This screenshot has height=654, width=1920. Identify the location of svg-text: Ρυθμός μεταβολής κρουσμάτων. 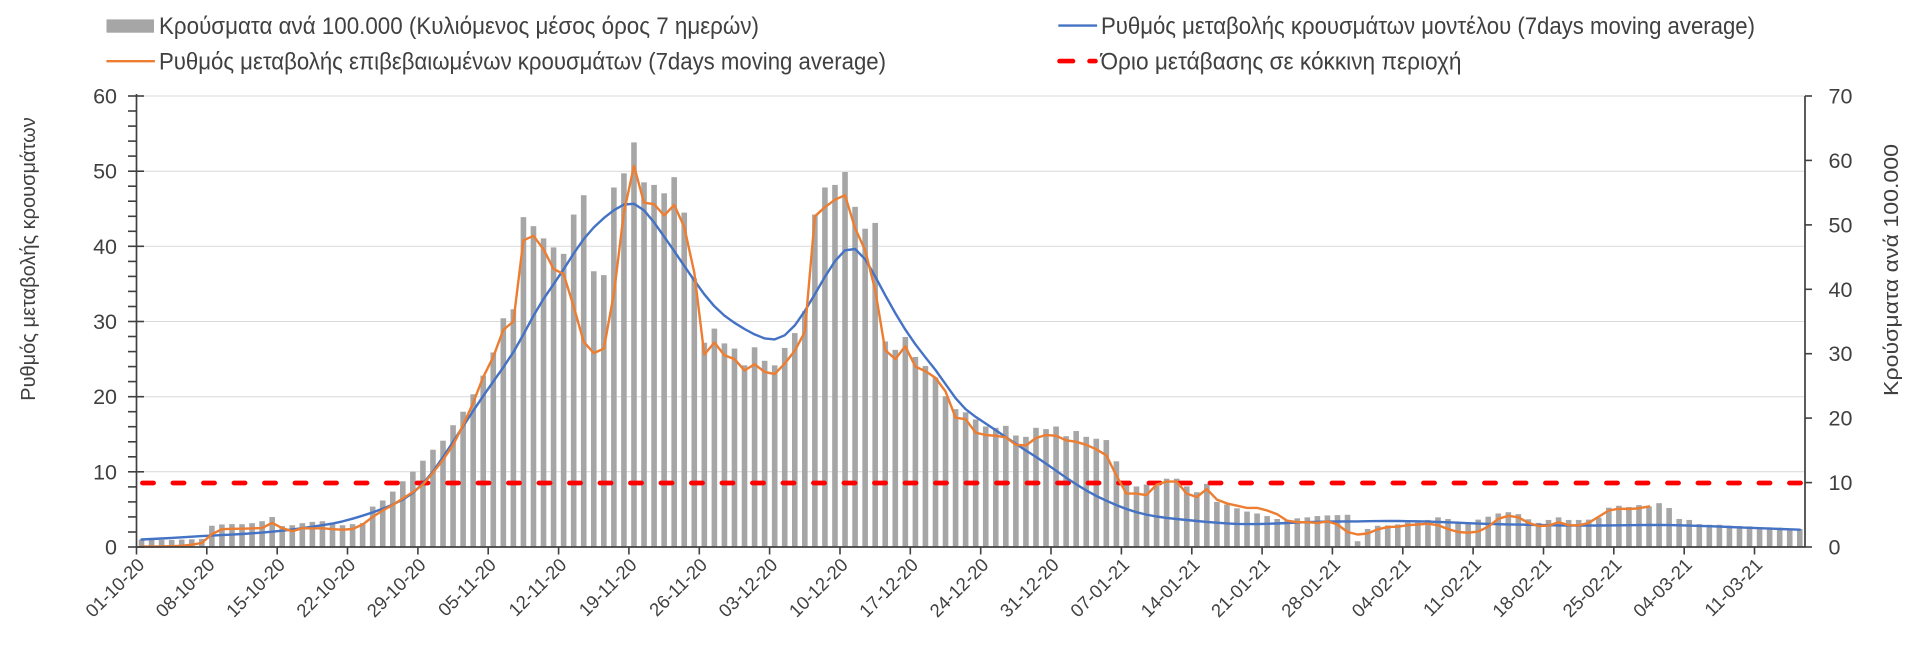
(29, 259).